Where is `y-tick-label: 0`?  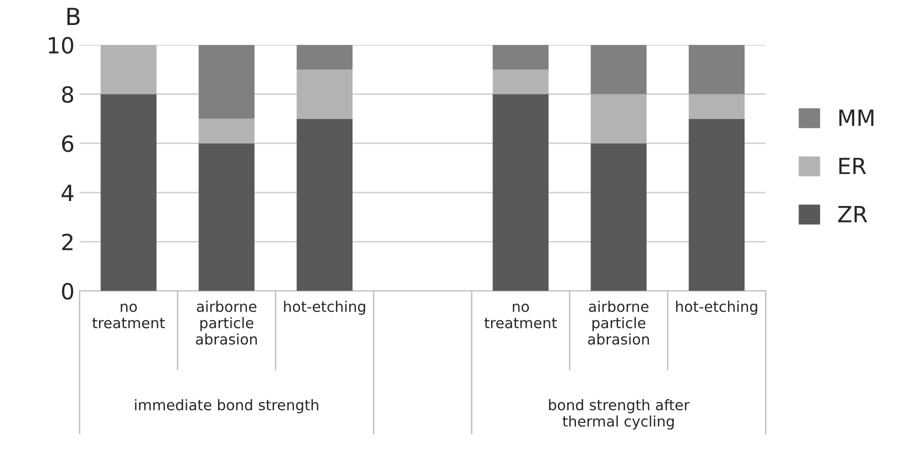
y-tick-label: 0 is located at coordinates (68, 291).